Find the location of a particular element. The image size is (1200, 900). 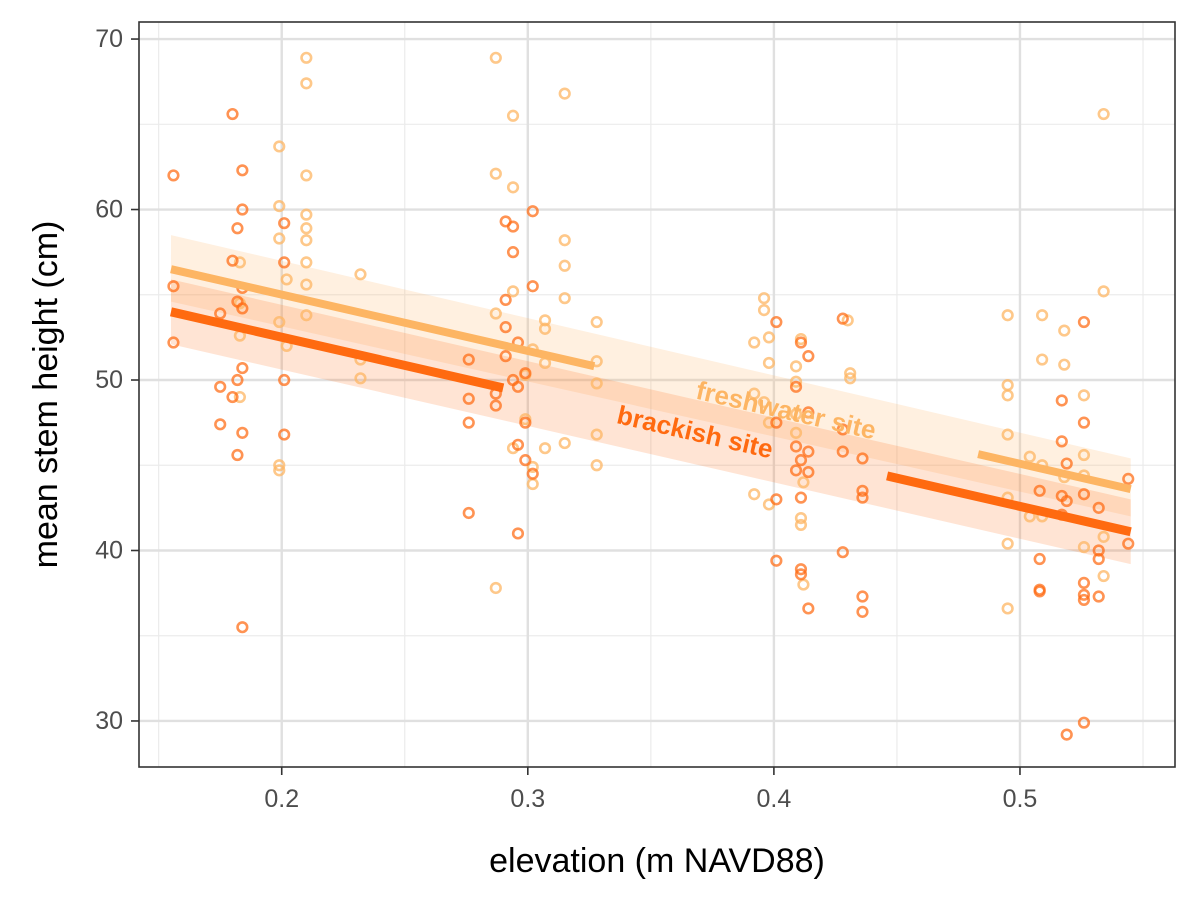

x-axis-title: elevation (m NAVD88) is located at coordinates (657, 861).